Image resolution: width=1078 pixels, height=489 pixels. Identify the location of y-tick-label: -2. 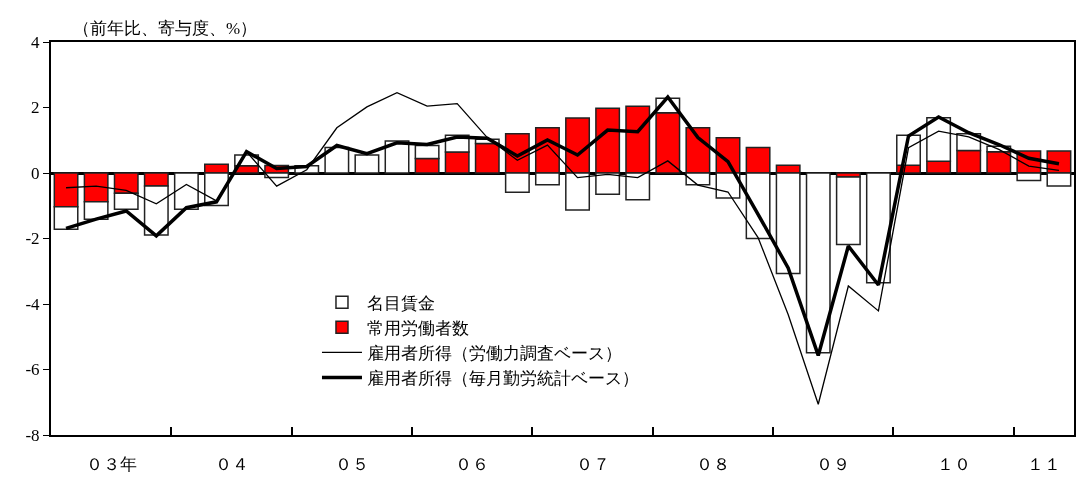
(32, 239).